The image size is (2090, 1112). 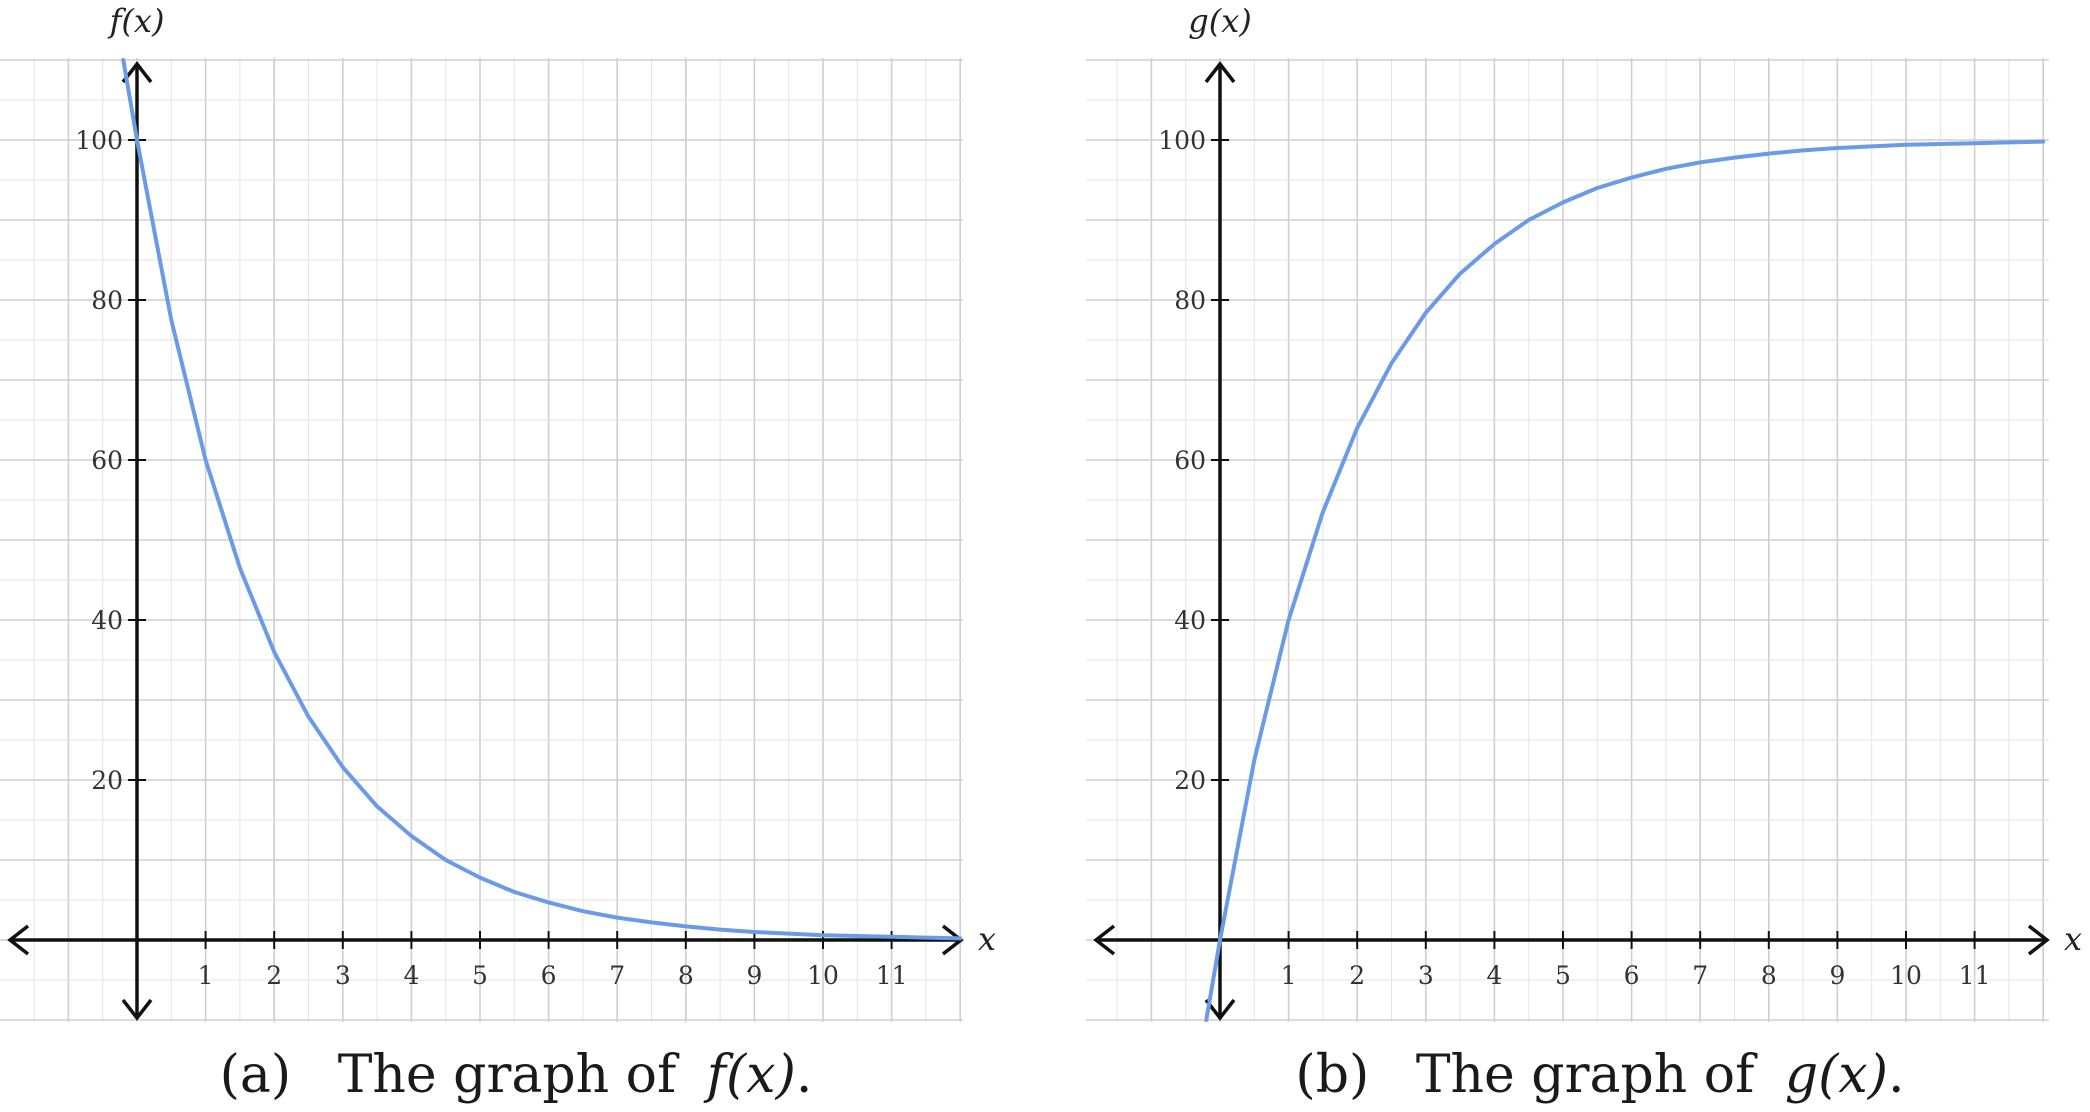 What do you see at coordinates (2038, 940) in the screenshot?
I see `x-axis-arrow-right` at bounding box center [2038, 940].